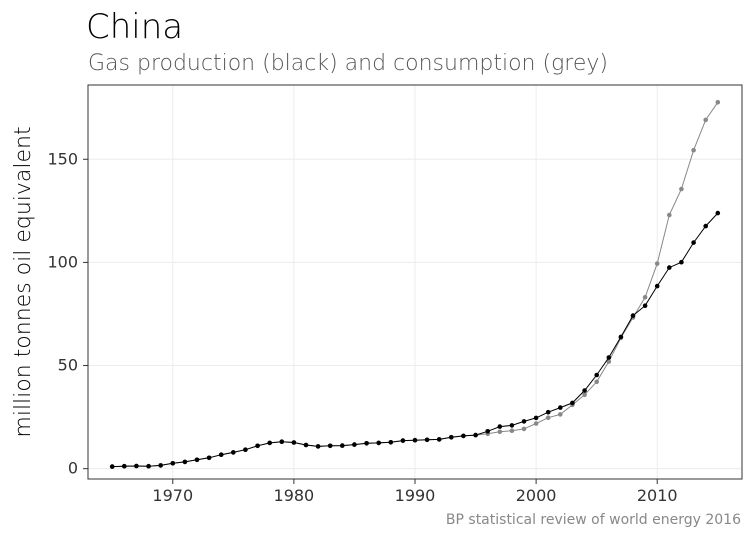  What do you see at coordinates (62, 261) in the screenshot?
I see `y-tick-label: 100` at bounding box center [62, 261].